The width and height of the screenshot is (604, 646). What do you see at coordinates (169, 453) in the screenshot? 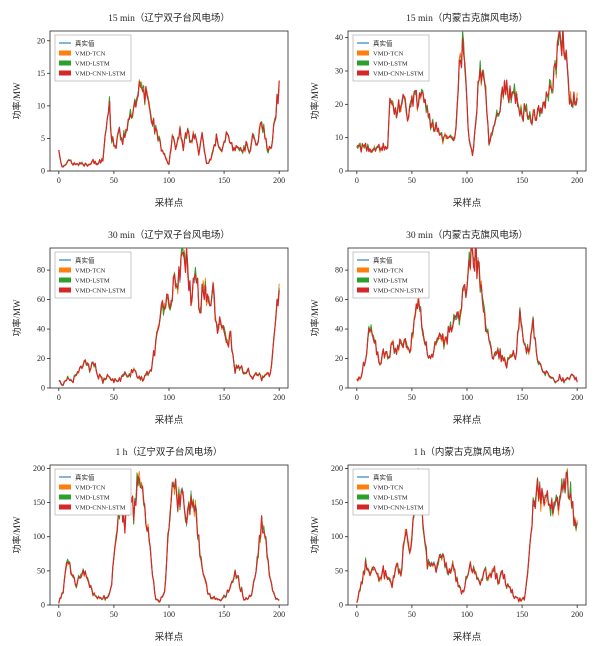
I see `chart-title: 1 h（辽宁双子台风电场）` at bounding box center [169, 453].